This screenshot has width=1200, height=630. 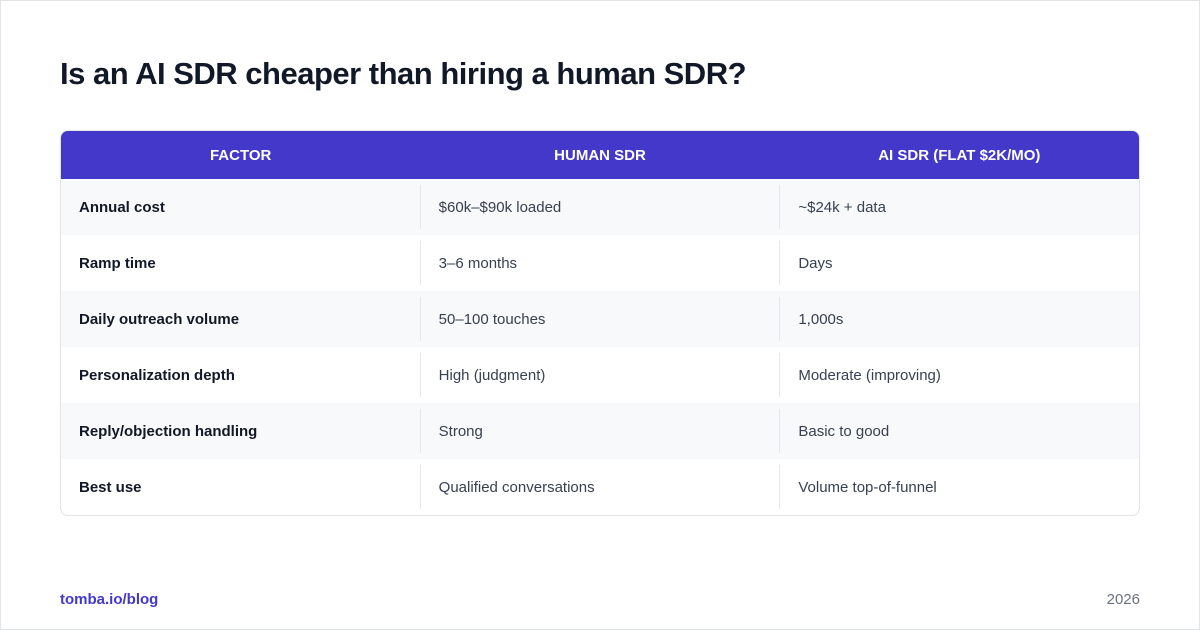 I want to click on table-cell: 3–6 months, so click(x=599, y=263).